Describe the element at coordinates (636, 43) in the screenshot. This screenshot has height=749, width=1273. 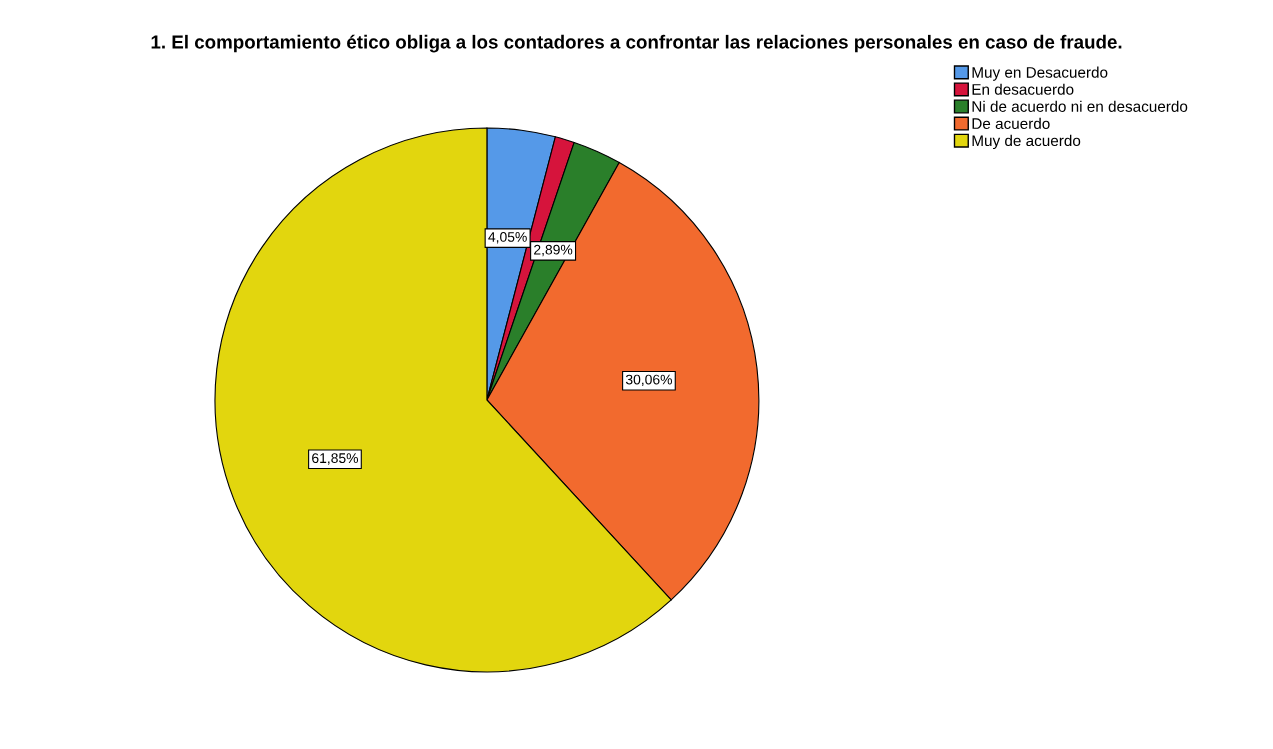
I see `chart-title: 1. El comportamiento ético obliga a los contadores a confrontar las relaciones personales en caso de fraude.` at that location.